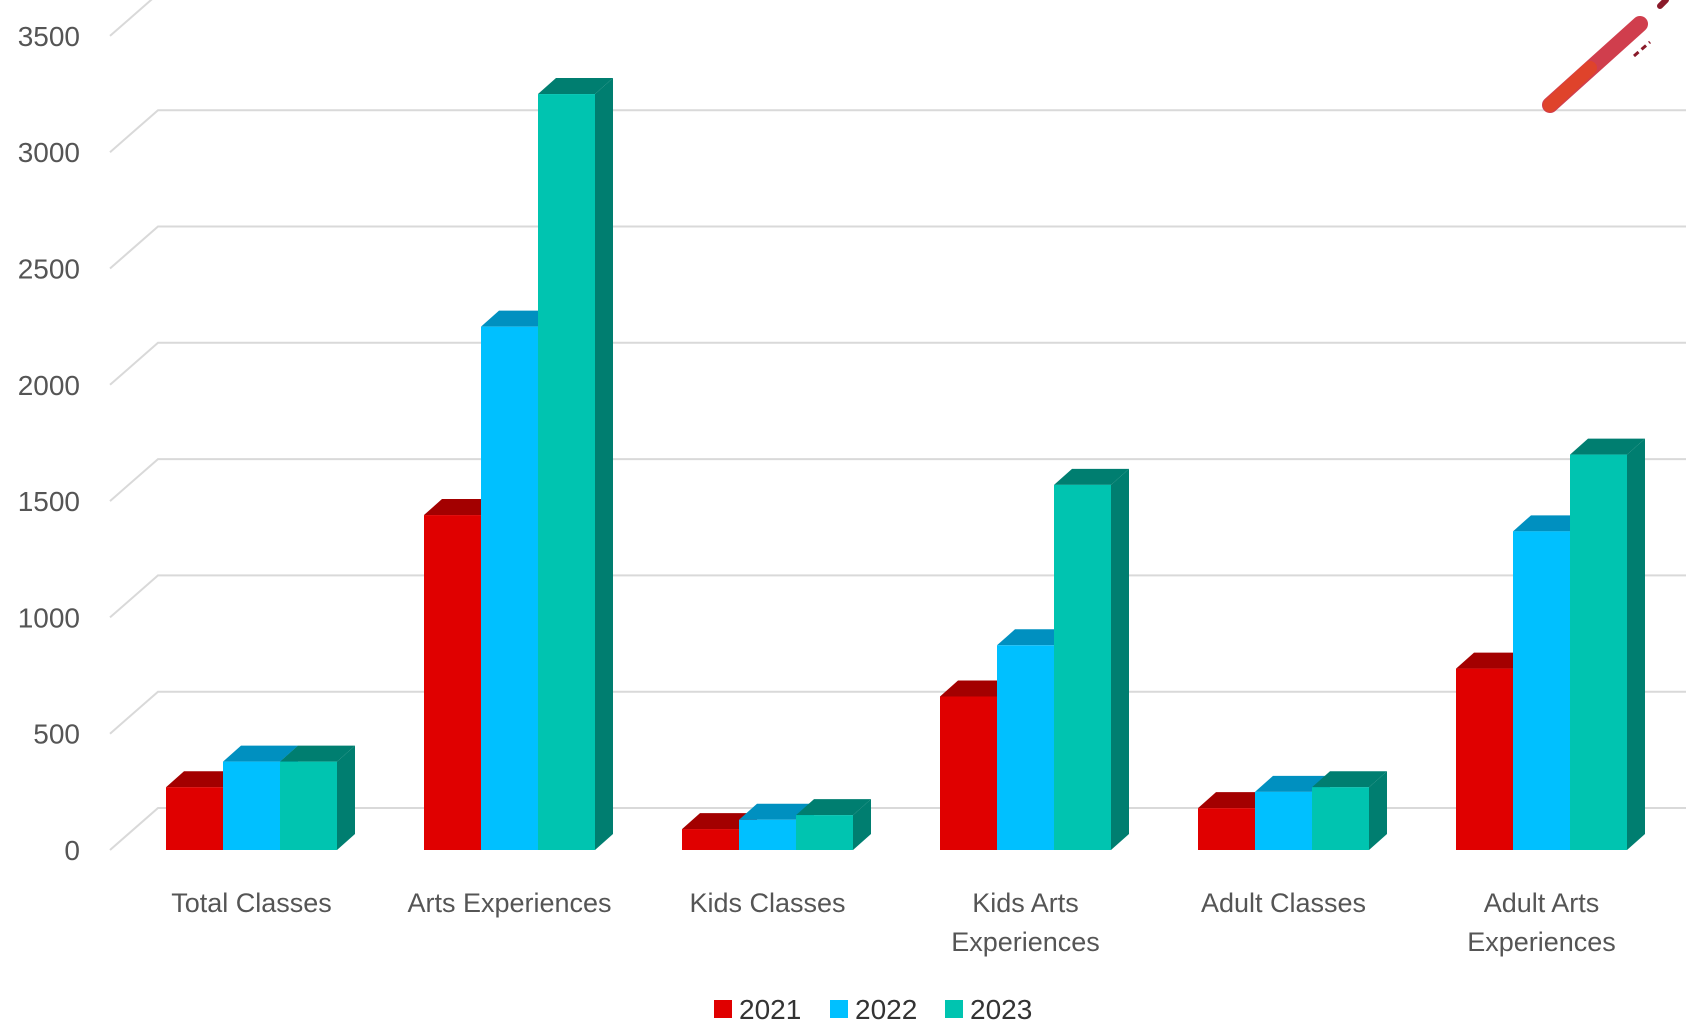 This screenshot has height=1024, width=1686. I want to click on x-category-label: Total Classes, so click(251, 903).